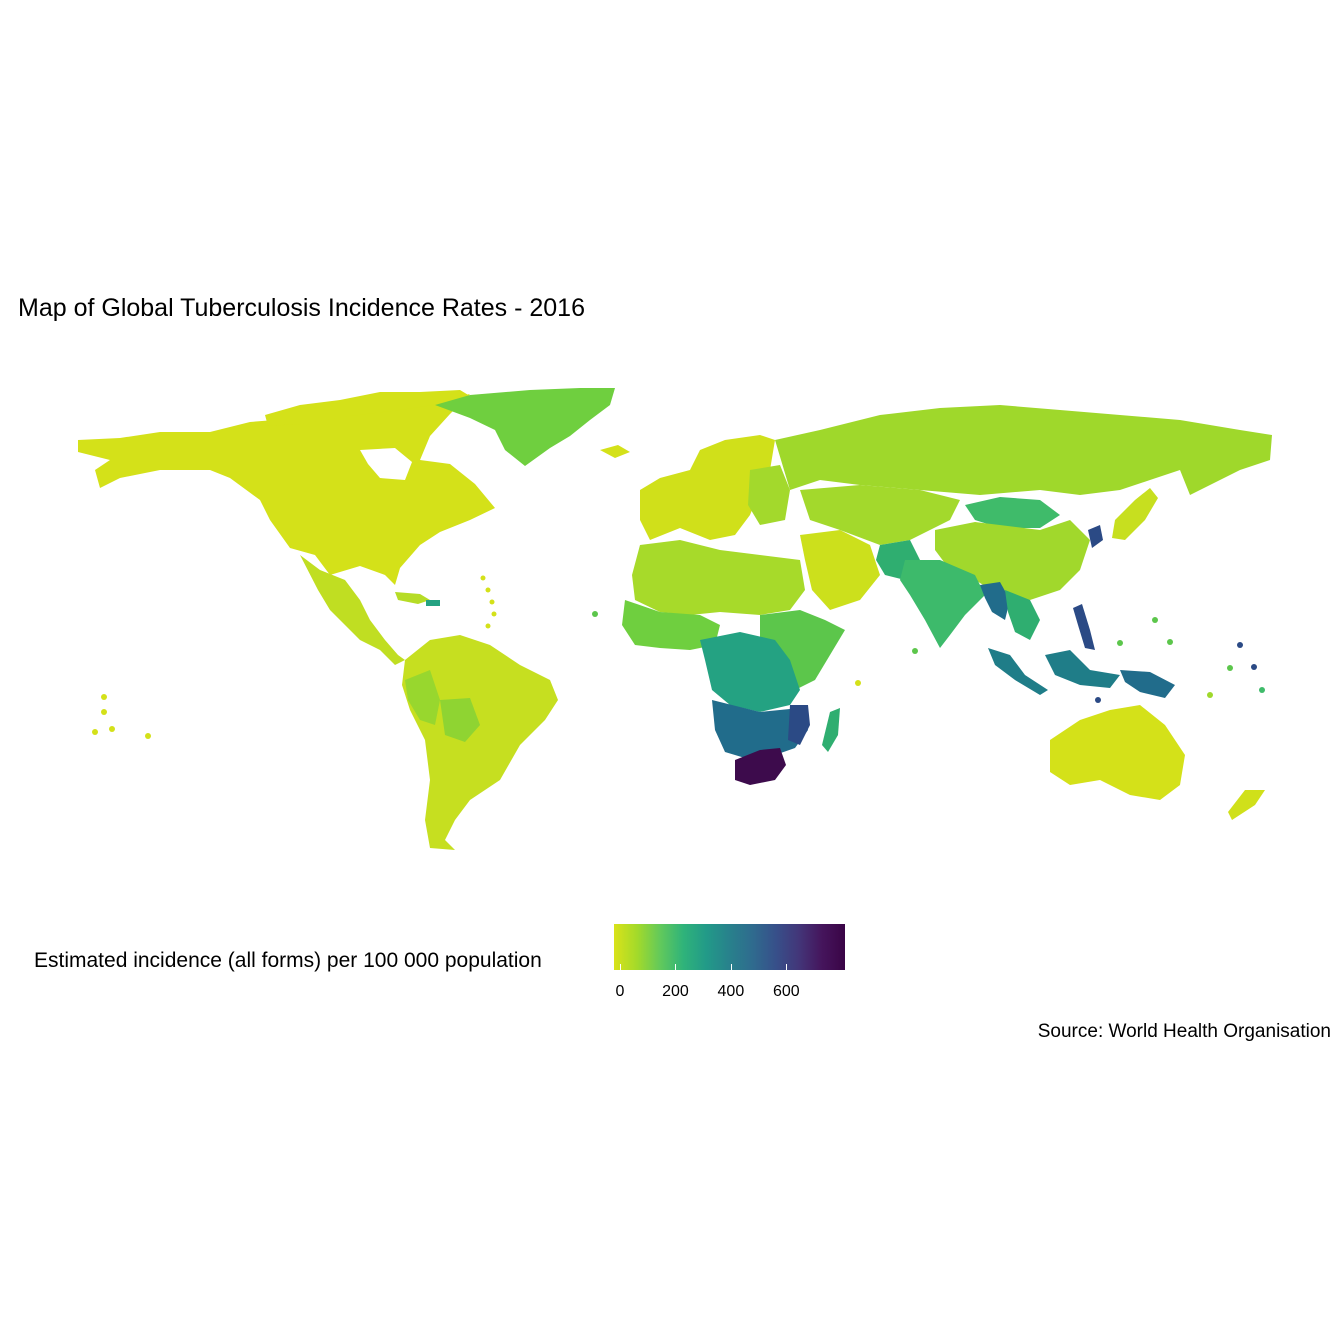 Image resolution: width=1344 pixels, height=1344 pixels. I want to click on region-arctic-islands, so click(367, 408).